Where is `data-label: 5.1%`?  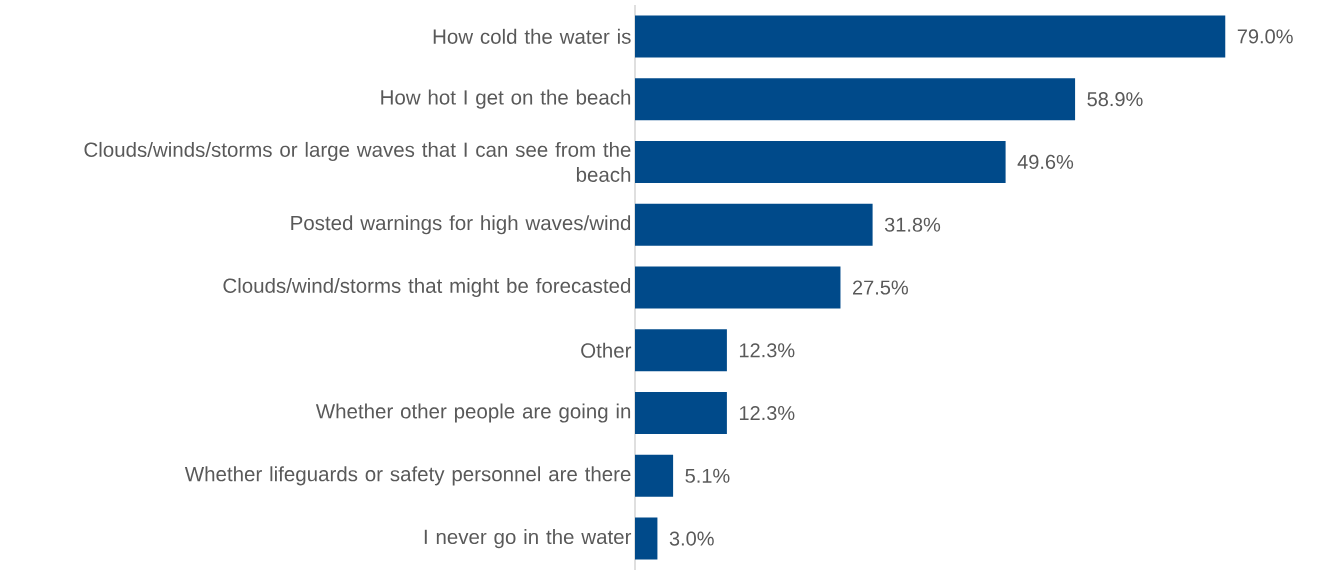
data-label: 5.1% is located at coordinates (707, 475).